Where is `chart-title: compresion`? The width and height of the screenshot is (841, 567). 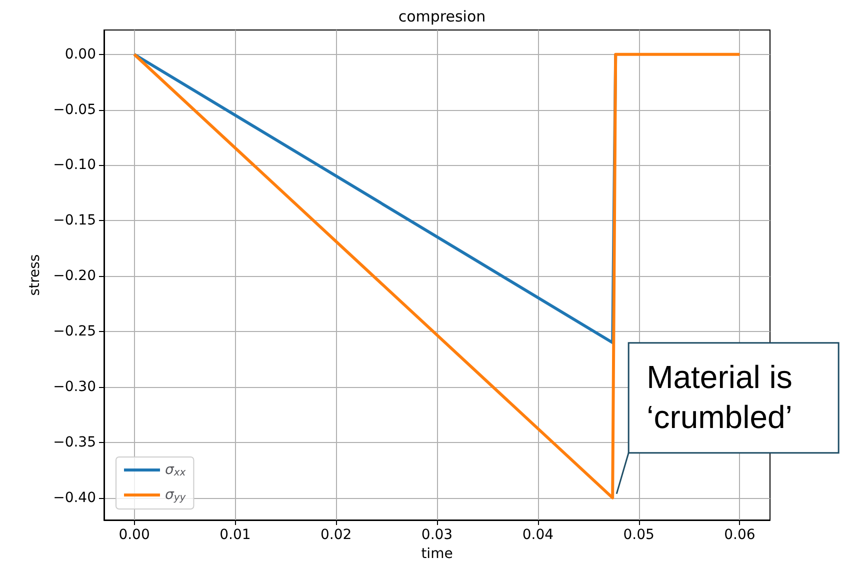
chart-title: compresion is located at coordinates (442, 17).